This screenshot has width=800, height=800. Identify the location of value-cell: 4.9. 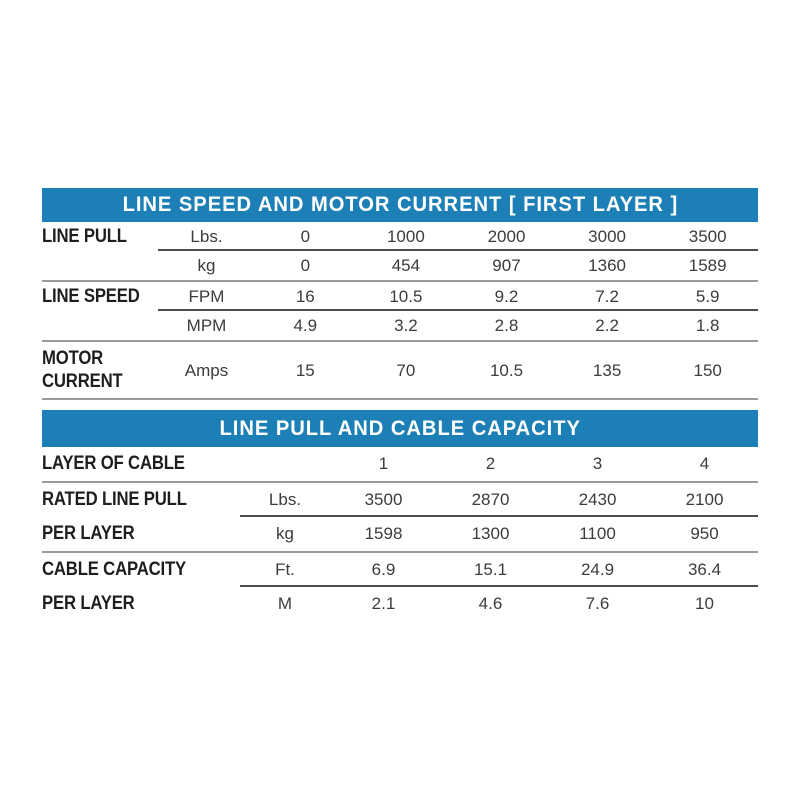
(305, 325).